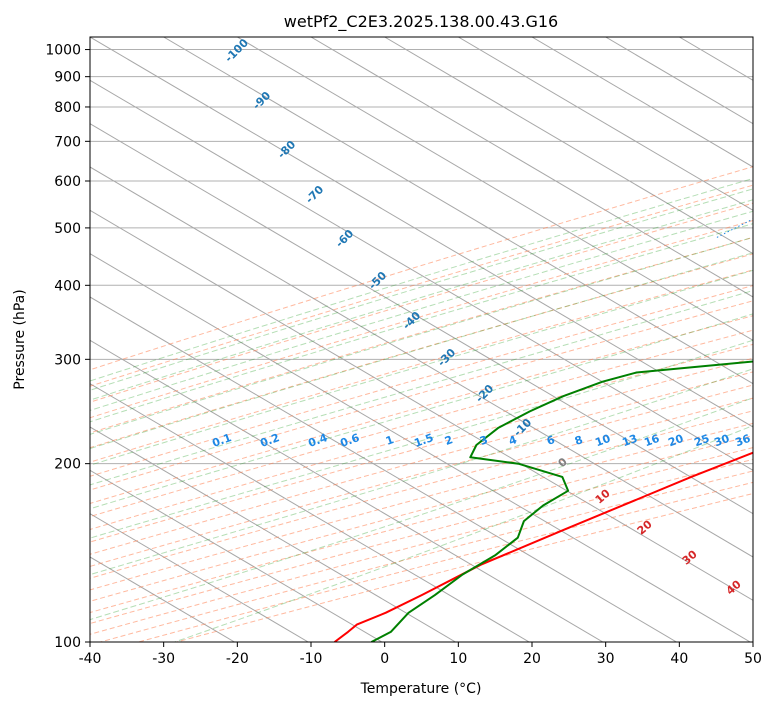 The height and width of the screenshot is (708, 775). I want to click on y-tick-label: 700, so click(67, 142).